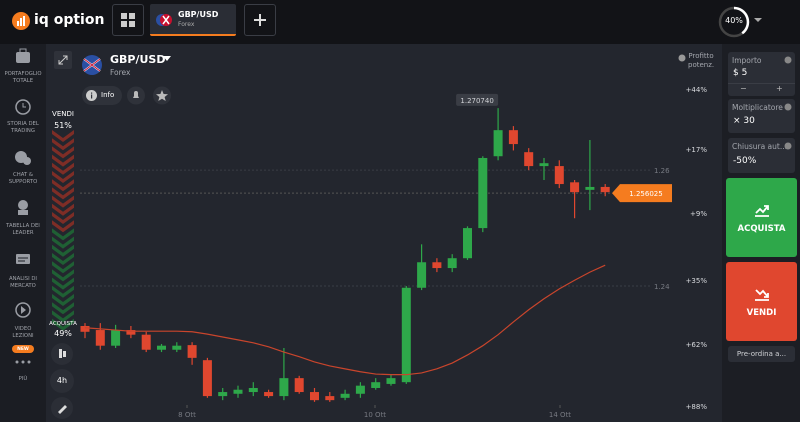 This screenshot has width=800, height=422. What do you see at coordinates (193, 20) in the screenshot?
I see `asset-tab: GBP/USD Forex` at bounding box center [193, 20].